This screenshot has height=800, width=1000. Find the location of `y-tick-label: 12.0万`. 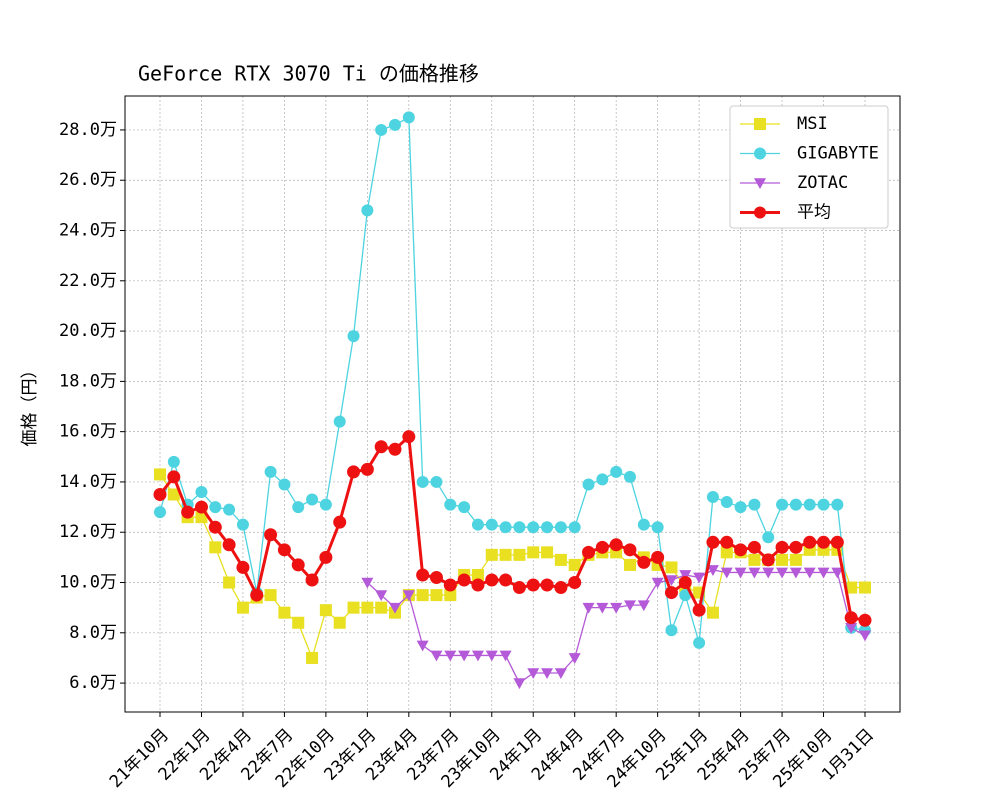

y-tick-label: 12.0万 is located at coordinates (88, 532).